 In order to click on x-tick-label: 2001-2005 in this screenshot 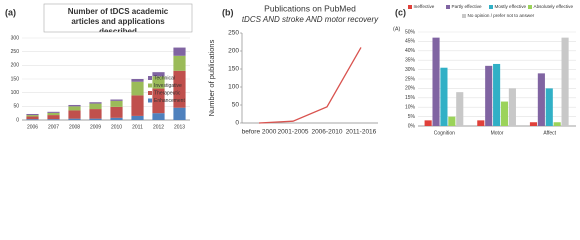, I will do `click(292, 132)`.